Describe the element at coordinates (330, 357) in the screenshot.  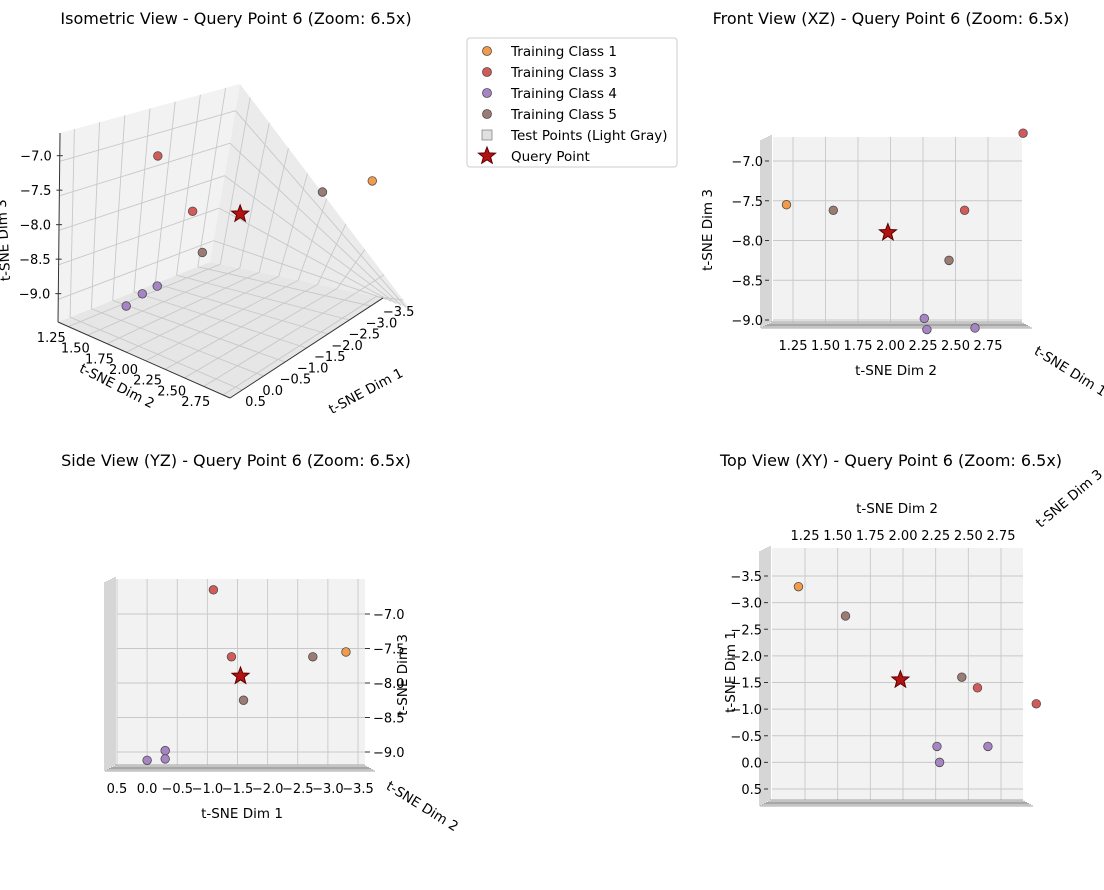
I see `iso-xtick-label: −1.5` at that location.